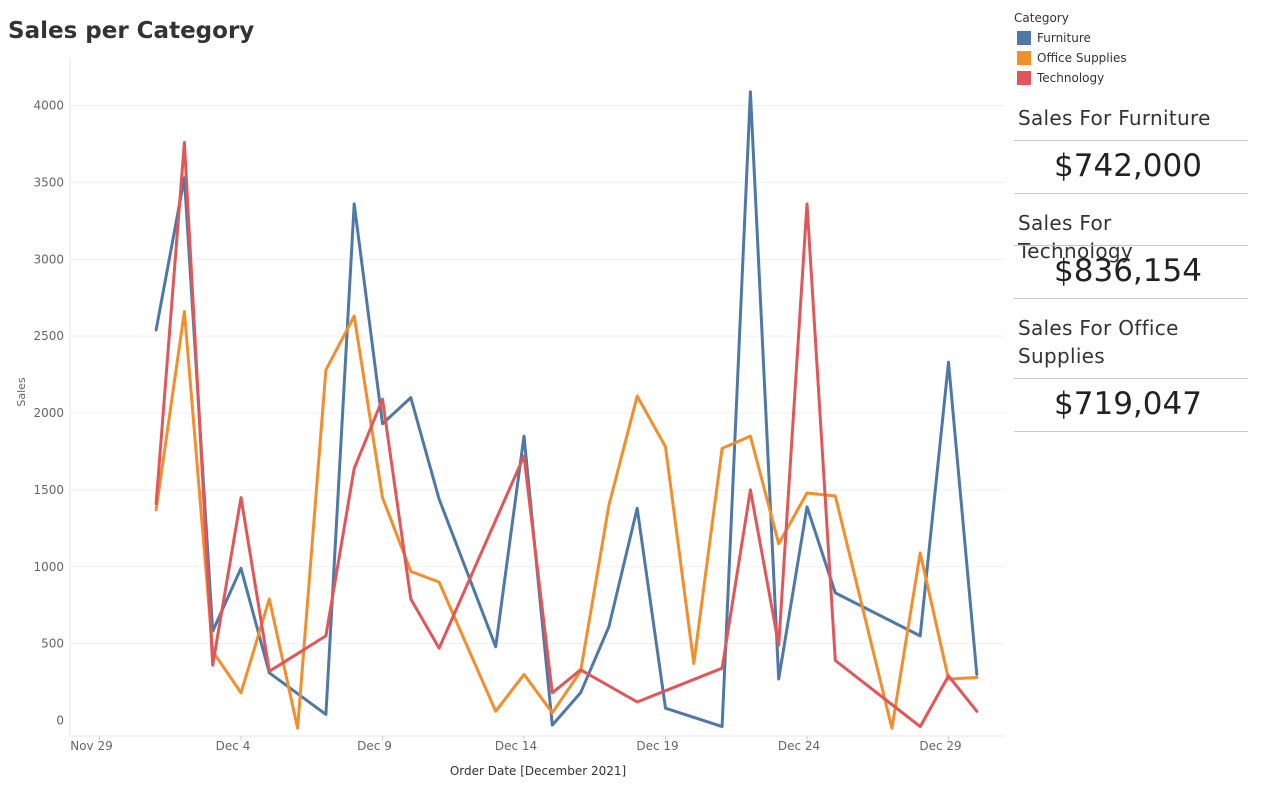 The width and height of the screenshot is (1265, 788). What do you see at coordinates (538, 771) in the screenshot?
I see `x-axis-title: Order Date [December 2021]` at bounding box center [538, 771].